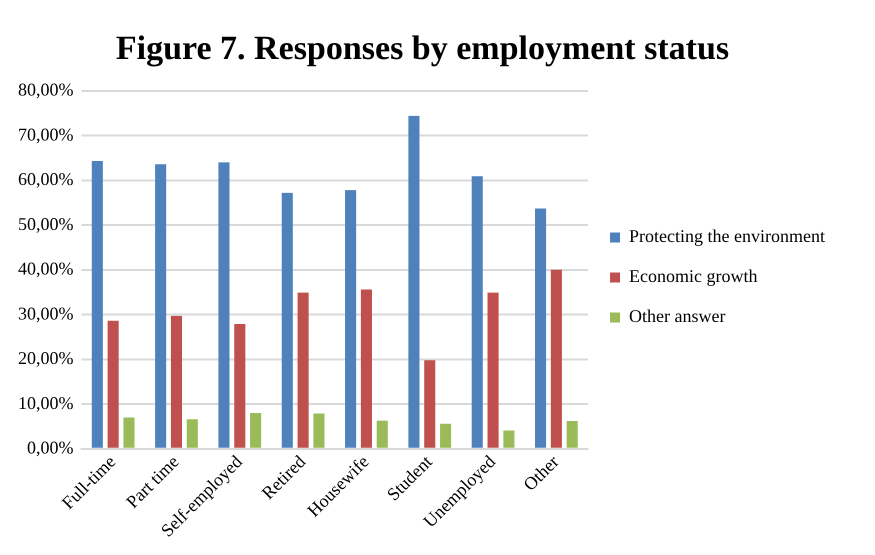  What do you see at coordinates (46, 268) in the screenshot?
I see `y-tick-label: 40,00%` at bounding box center [46, 268].